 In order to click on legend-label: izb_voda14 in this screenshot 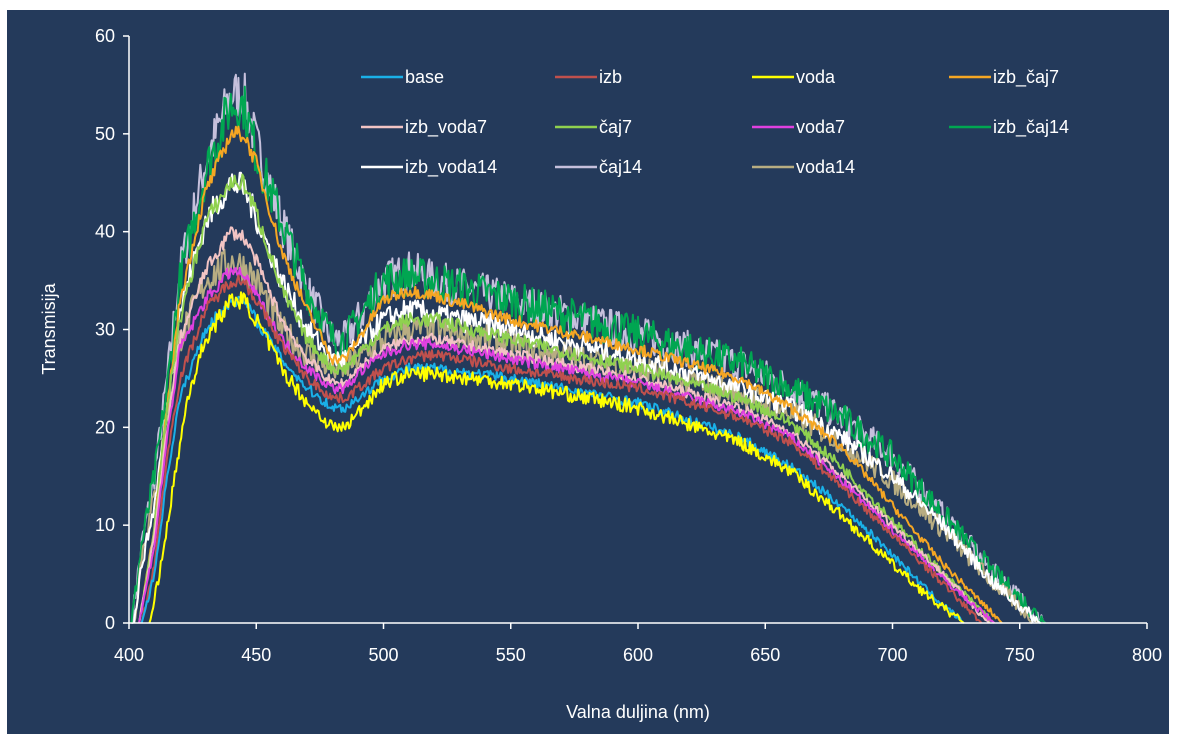, I will do `click(451, 167)`.